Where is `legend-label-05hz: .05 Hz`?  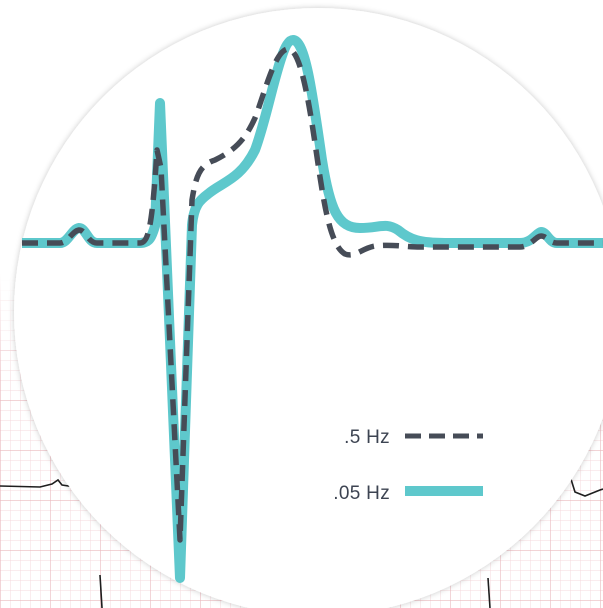
legend-label-05hz: .05 Hz is located at coordinates (361, 493).